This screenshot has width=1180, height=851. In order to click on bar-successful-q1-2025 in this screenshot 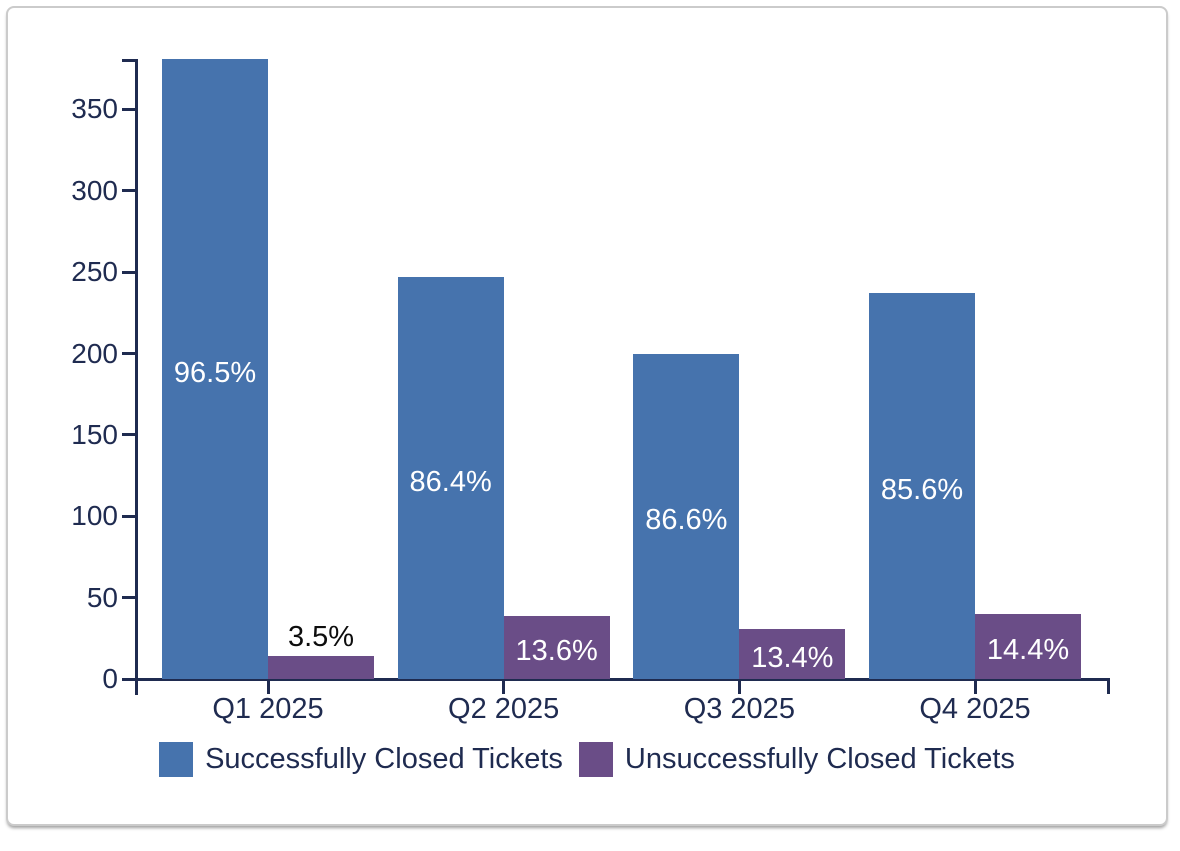, I will do `click(215, 369)`.